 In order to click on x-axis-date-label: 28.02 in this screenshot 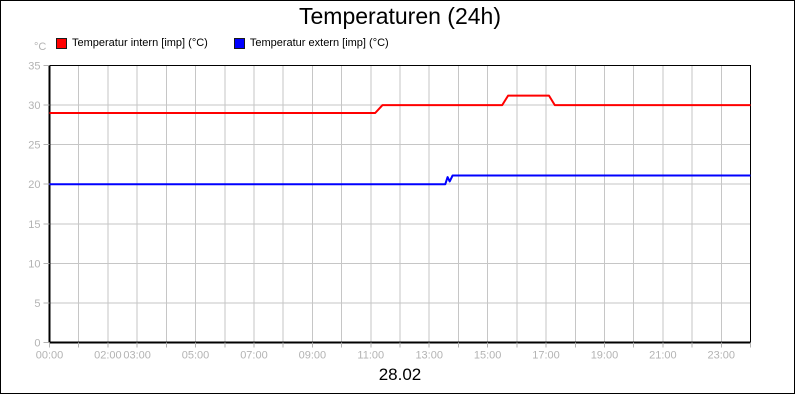, I will do `click(400, 374)`.